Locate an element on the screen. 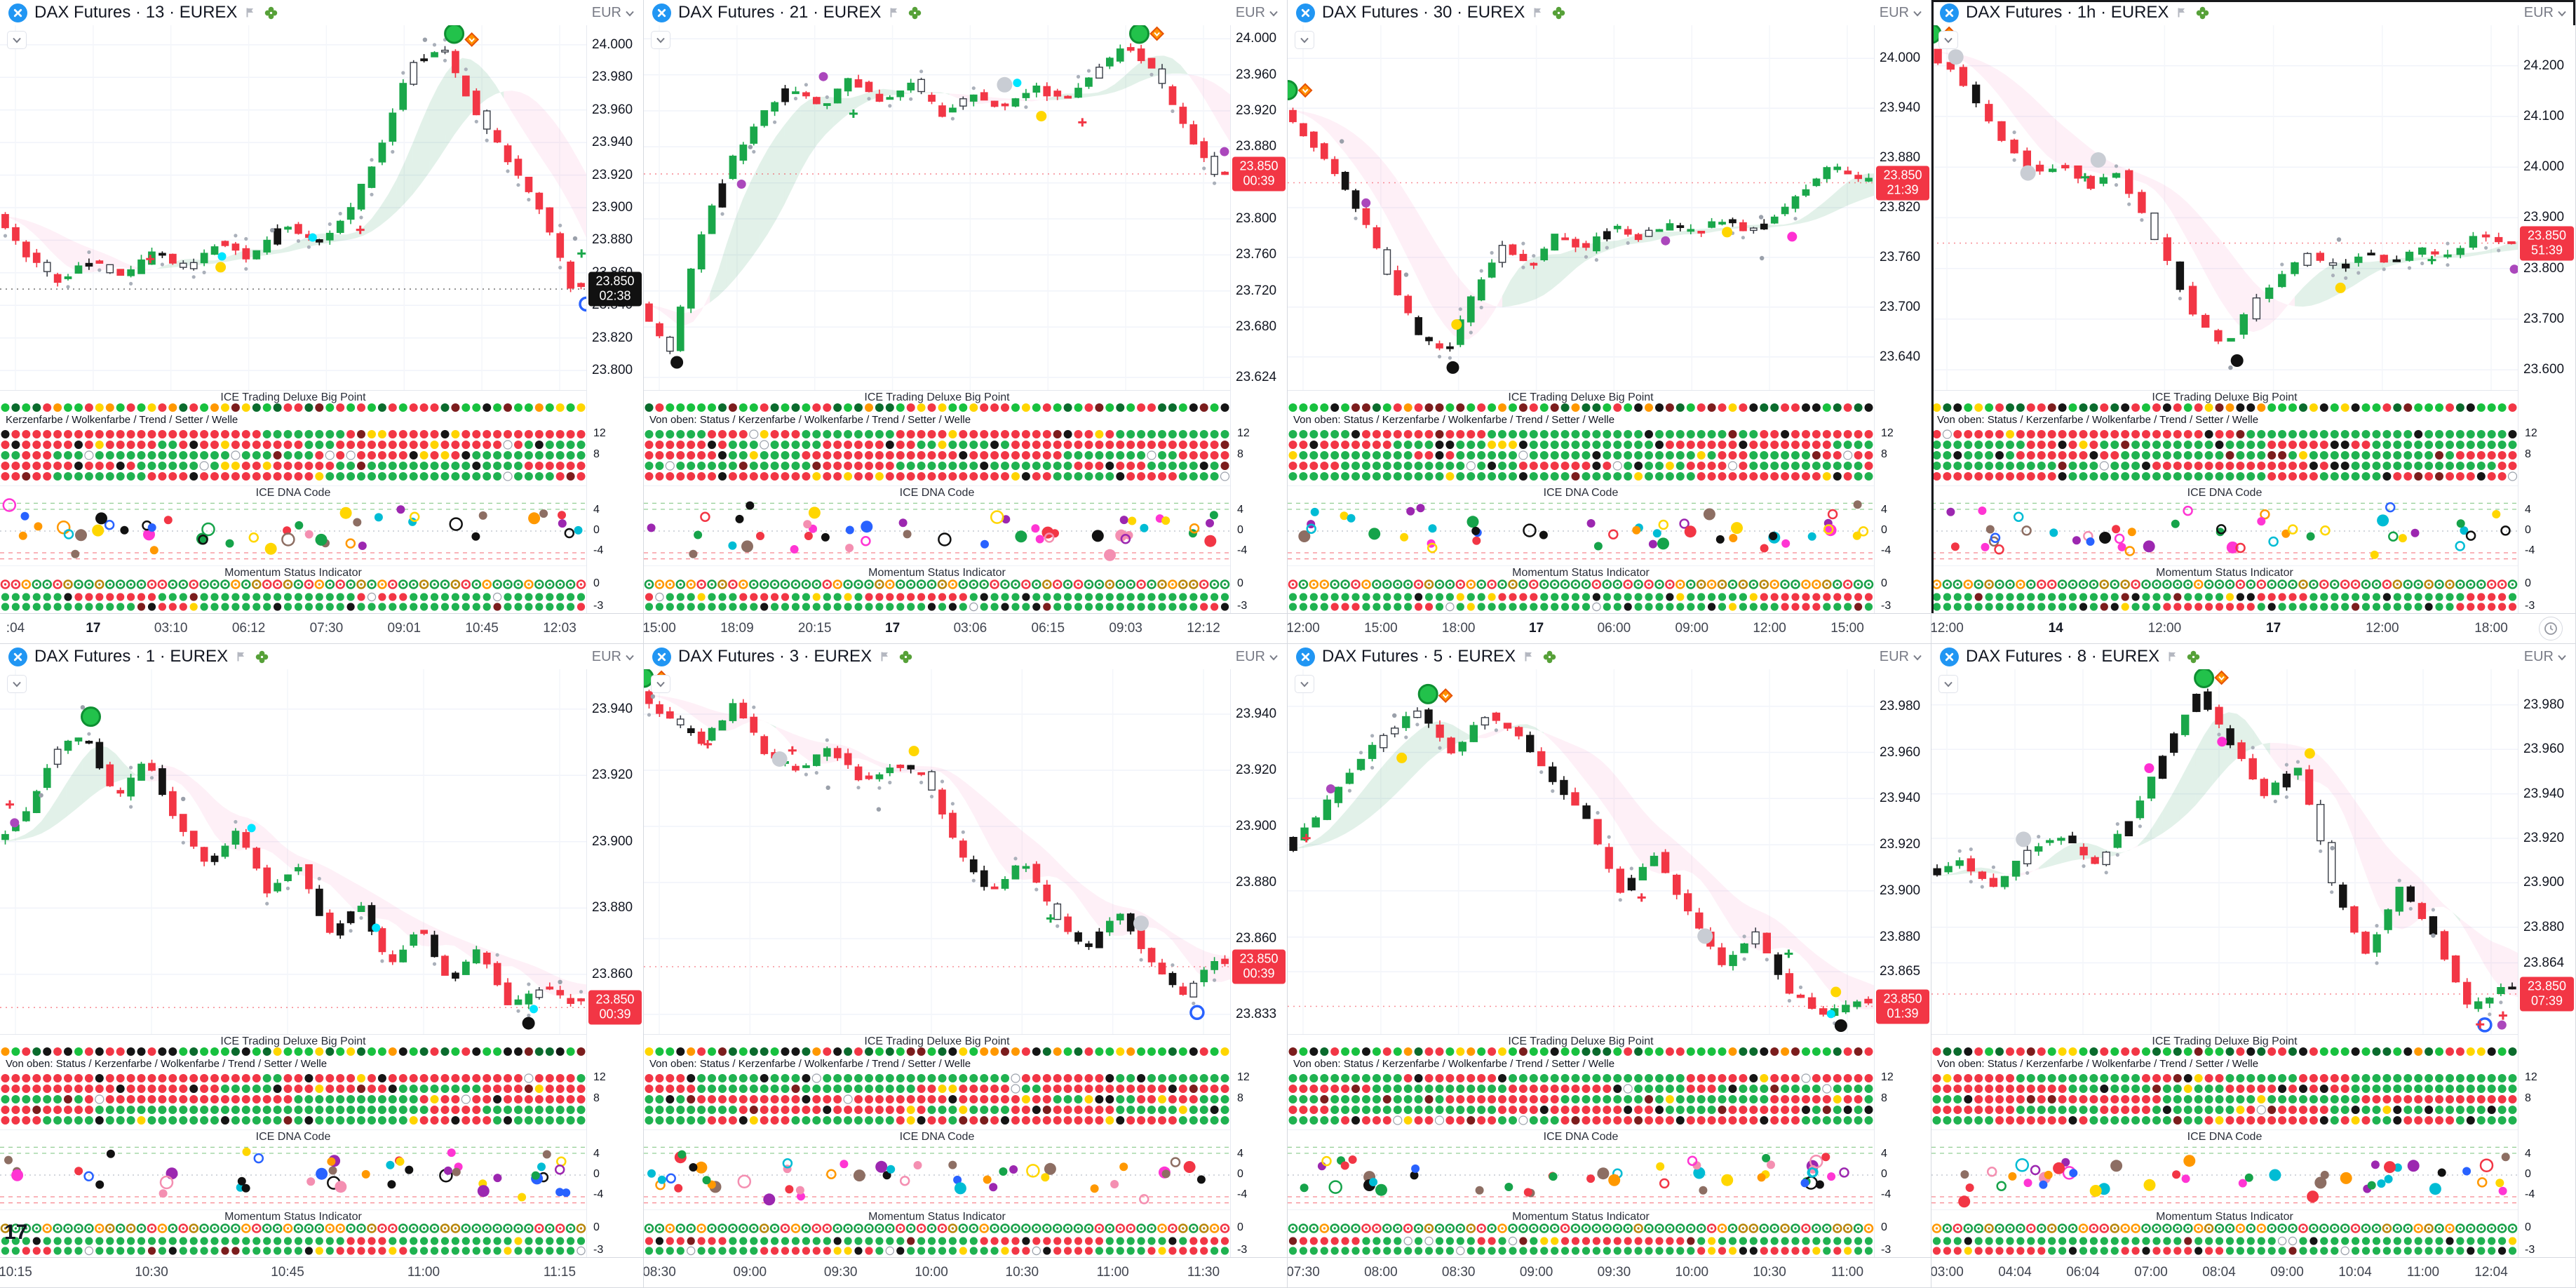 The height and width of the screenshot is (1288, 2576). symbol-title: DAX Futures · 1 · EUREX is located at coordinates (131, 656).